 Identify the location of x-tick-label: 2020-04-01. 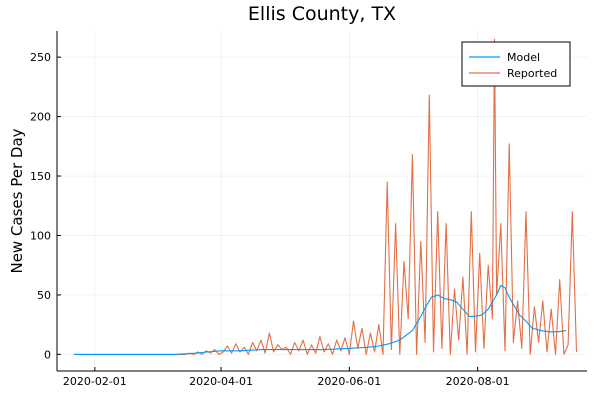
(221, 381).